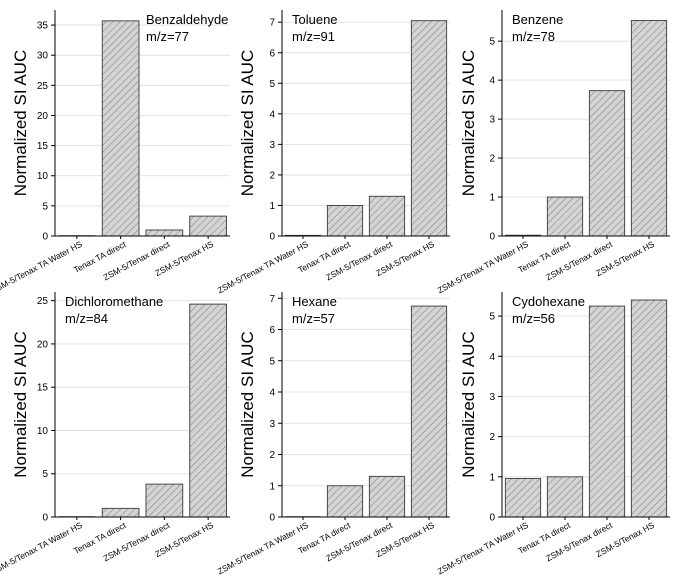  Describe the element at coordinates (533, 318) in the screenshot. I see `chart-subtitle: m/z=56` at that location.